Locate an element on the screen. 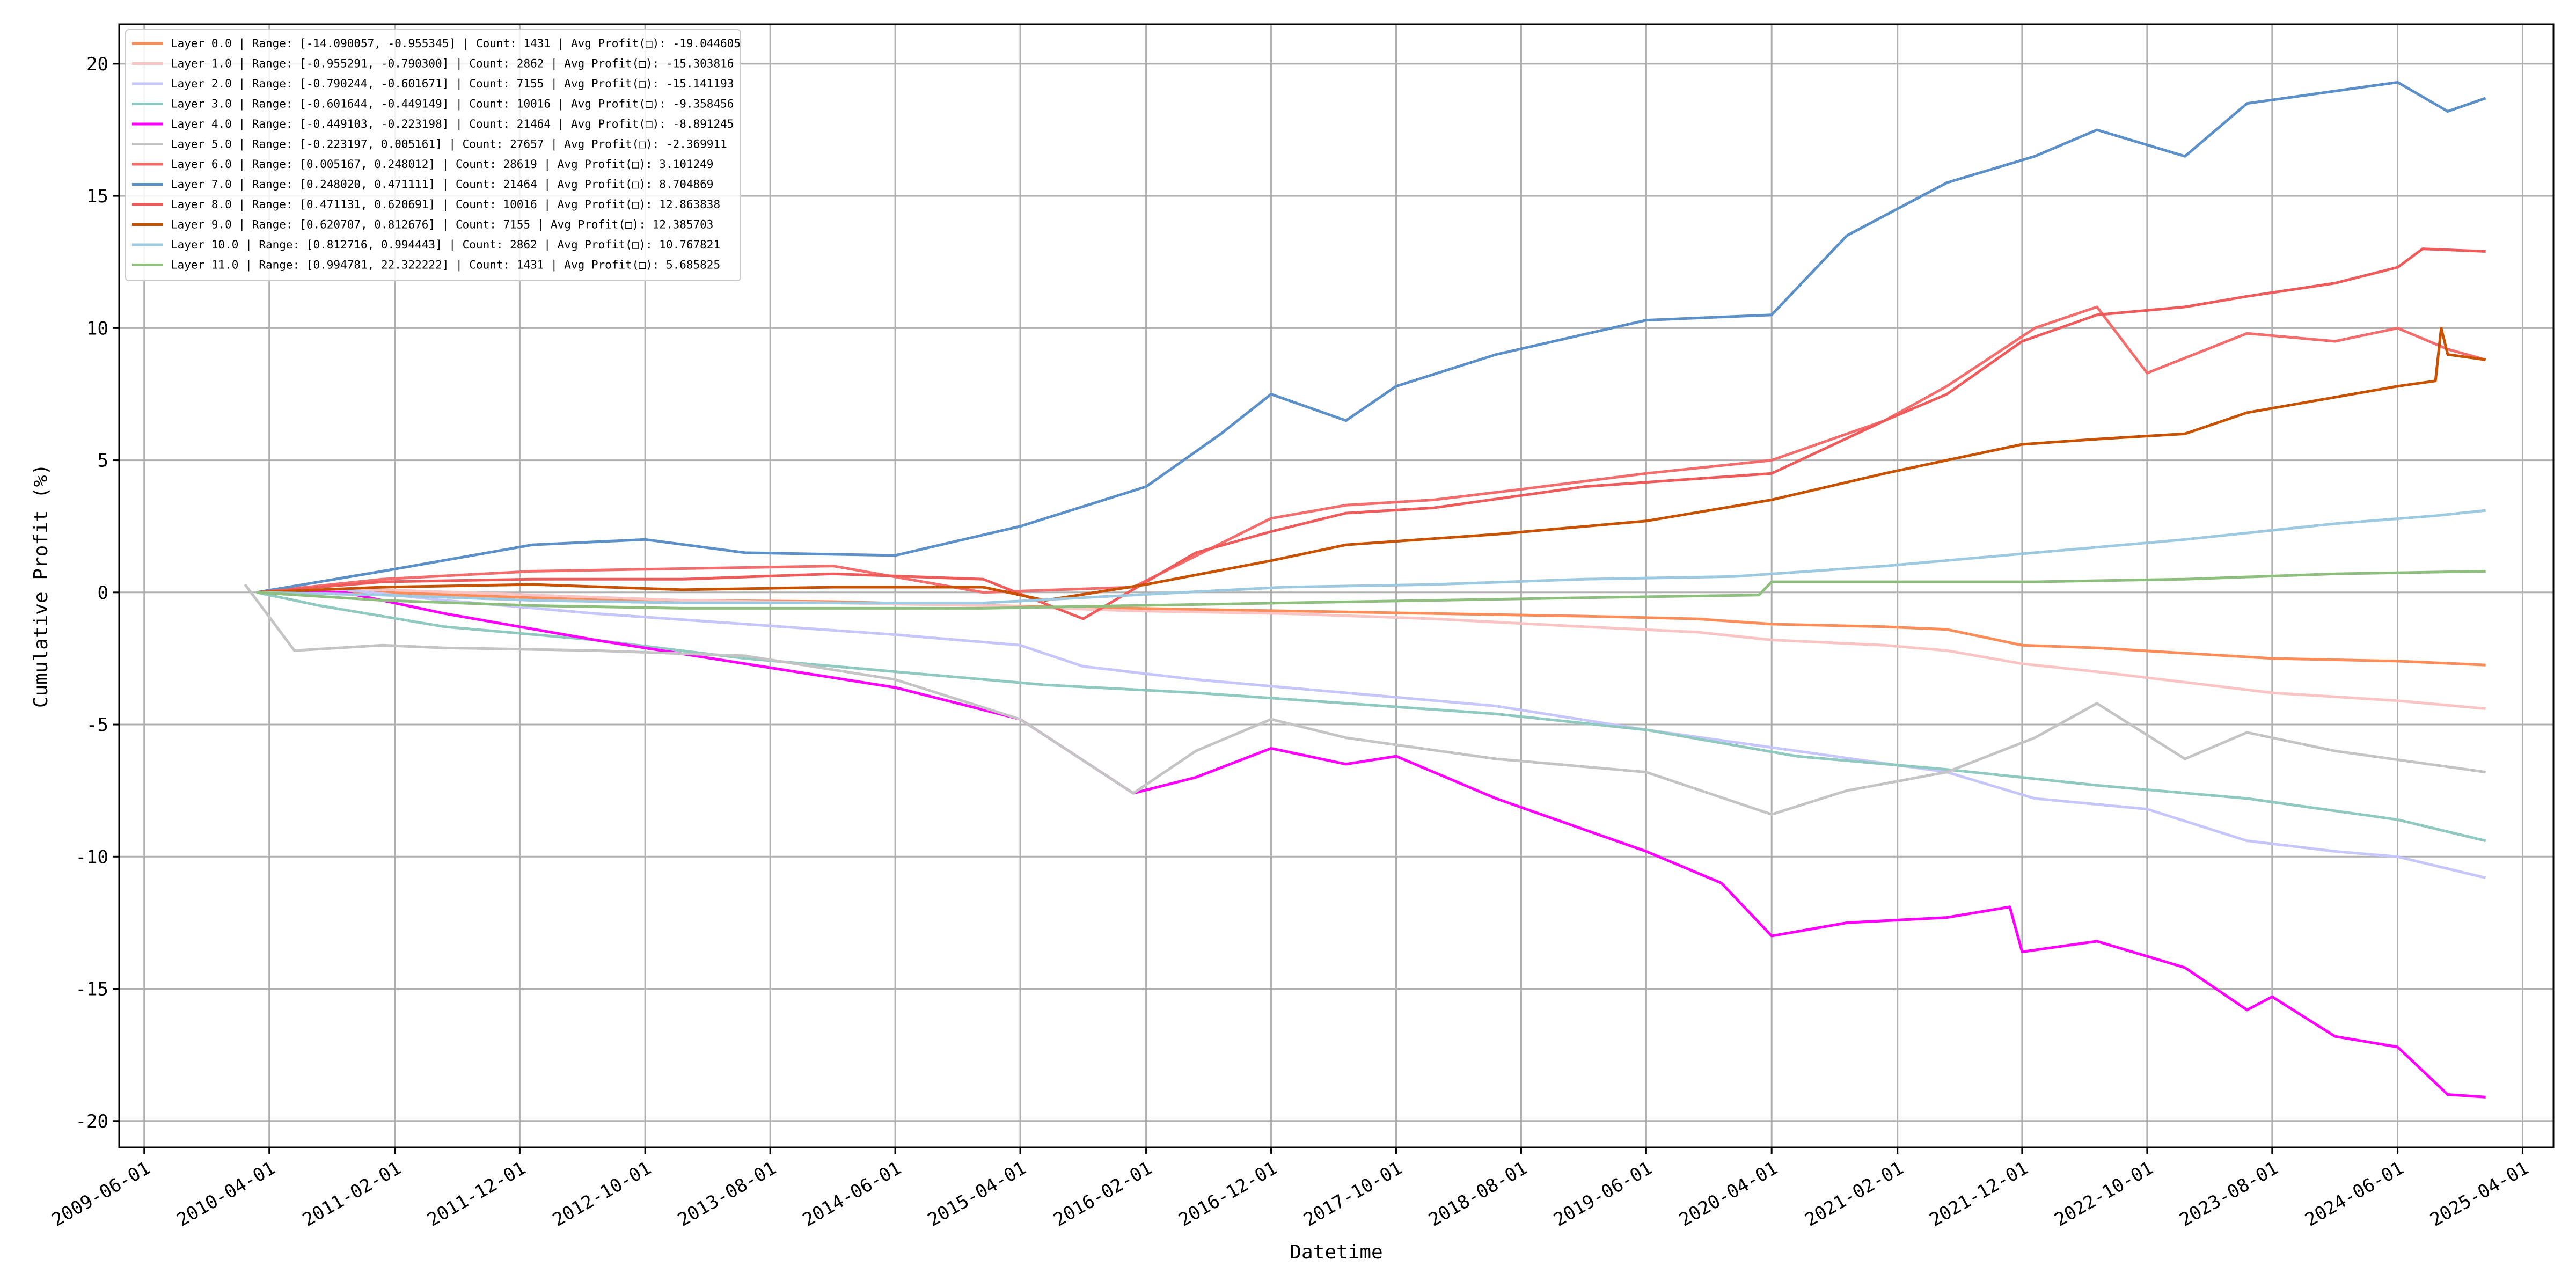  y-tick-label: 10 is located at coordinates (97, 328).